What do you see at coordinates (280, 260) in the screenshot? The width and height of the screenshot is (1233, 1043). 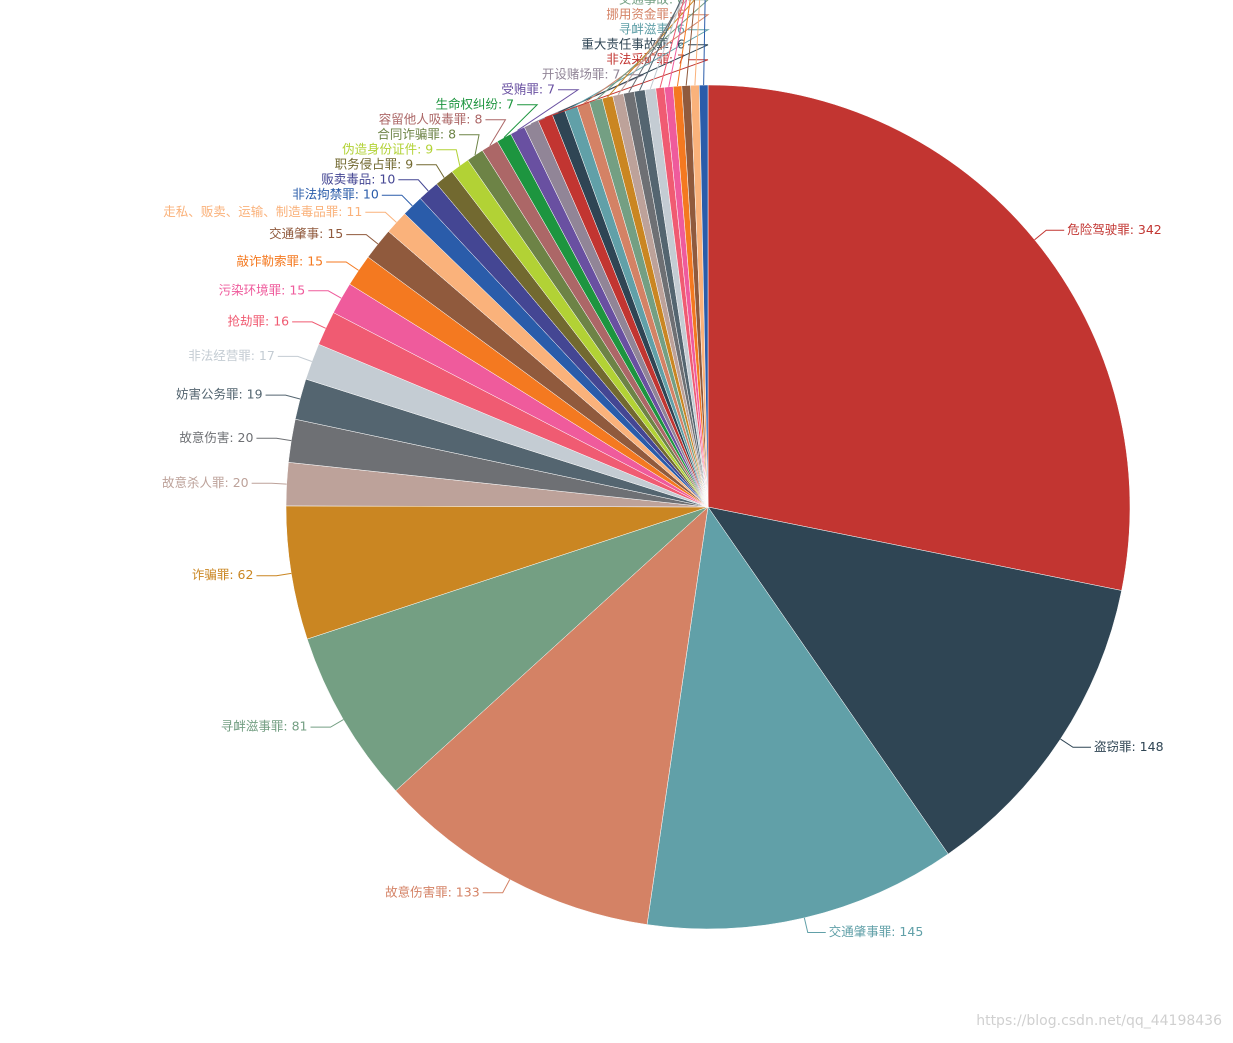 I see `data-label: 敲诈勒索罪: 15` at bounding box center [280, 260].